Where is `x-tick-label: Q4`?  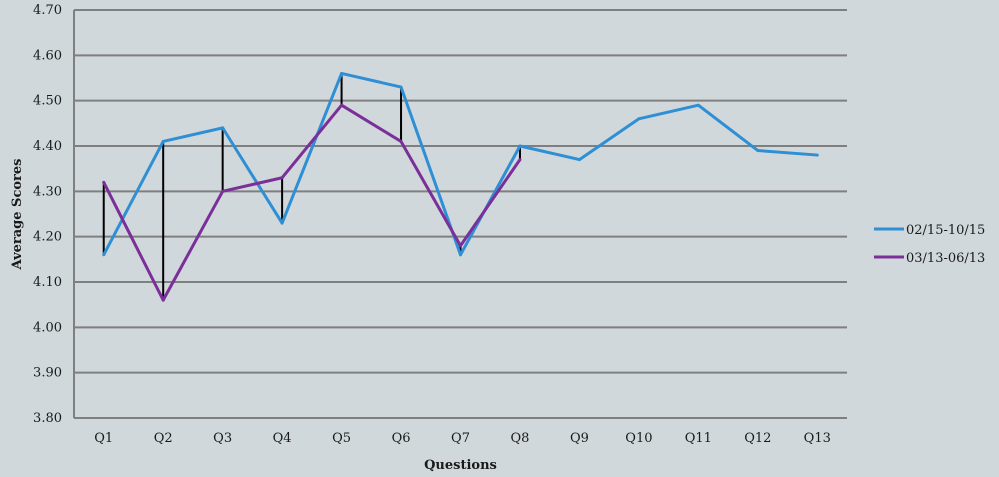
x-tick-label: Q4 is located at coordinates (282, 438).